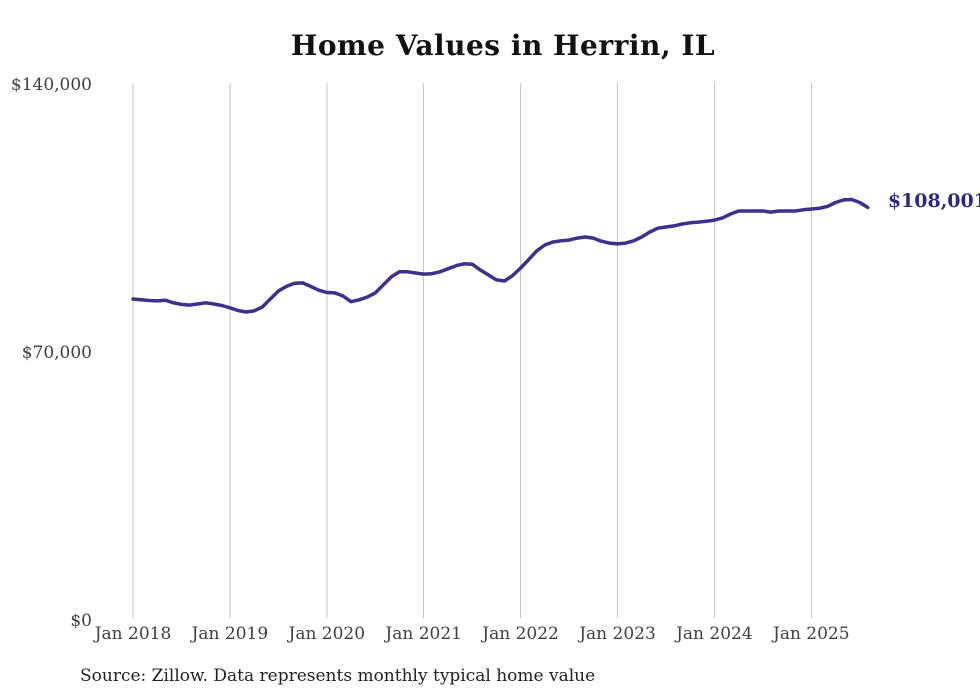 This screenshot has height=699, width=980. What do you see at coordinates (51, 85) in the screenshot?
I see `y-axis-tick-label: $140,000` at bounding box center [51, 85].